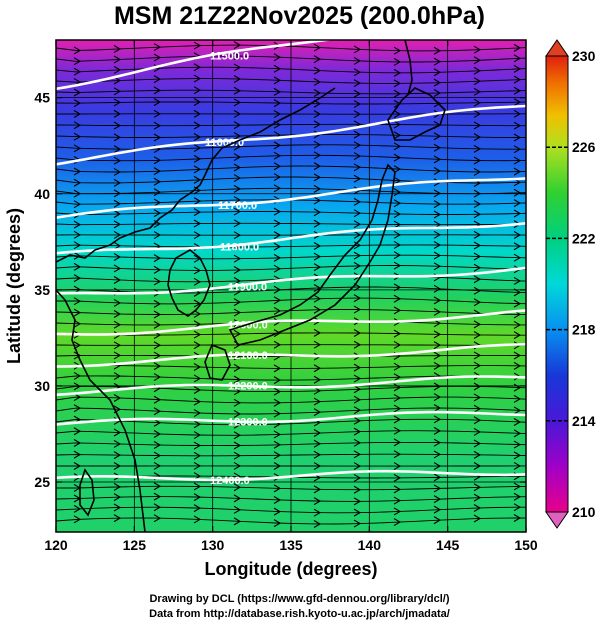 Image resolution: width=599 pixels, height=625 pixels. Describe the element at coordinates (229, 56) in the screenshot. I see `contour-label: 11500.0` at that location.